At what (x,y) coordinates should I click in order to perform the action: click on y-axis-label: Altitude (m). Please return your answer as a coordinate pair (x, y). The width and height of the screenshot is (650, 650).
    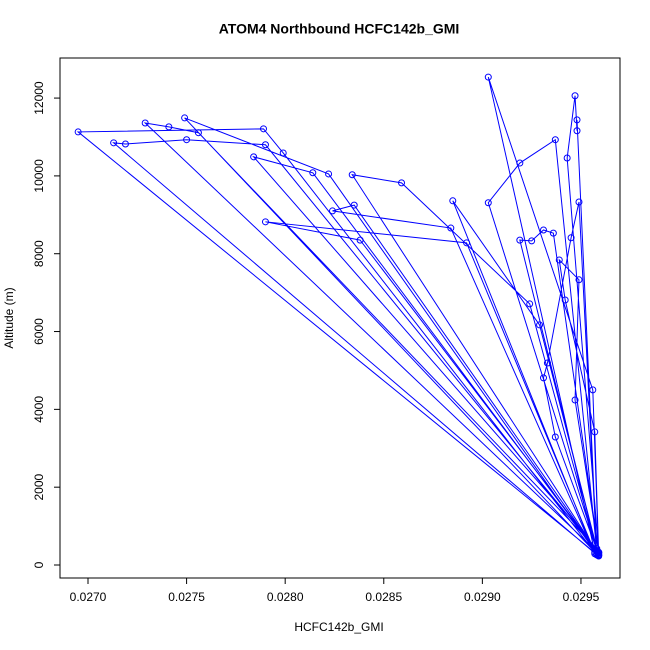
    Looking at the image, I should click on (9, 317).